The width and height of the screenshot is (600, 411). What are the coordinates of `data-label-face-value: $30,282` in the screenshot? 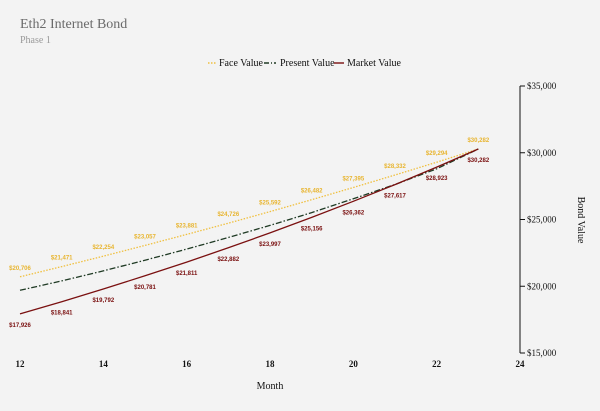 It's located at (478, 141).